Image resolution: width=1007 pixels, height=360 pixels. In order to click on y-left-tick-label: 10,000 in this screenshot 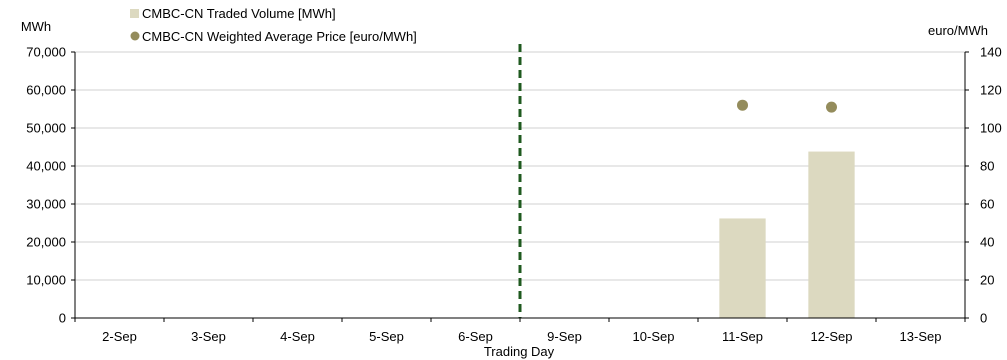, I will do `click(46, 280)`.